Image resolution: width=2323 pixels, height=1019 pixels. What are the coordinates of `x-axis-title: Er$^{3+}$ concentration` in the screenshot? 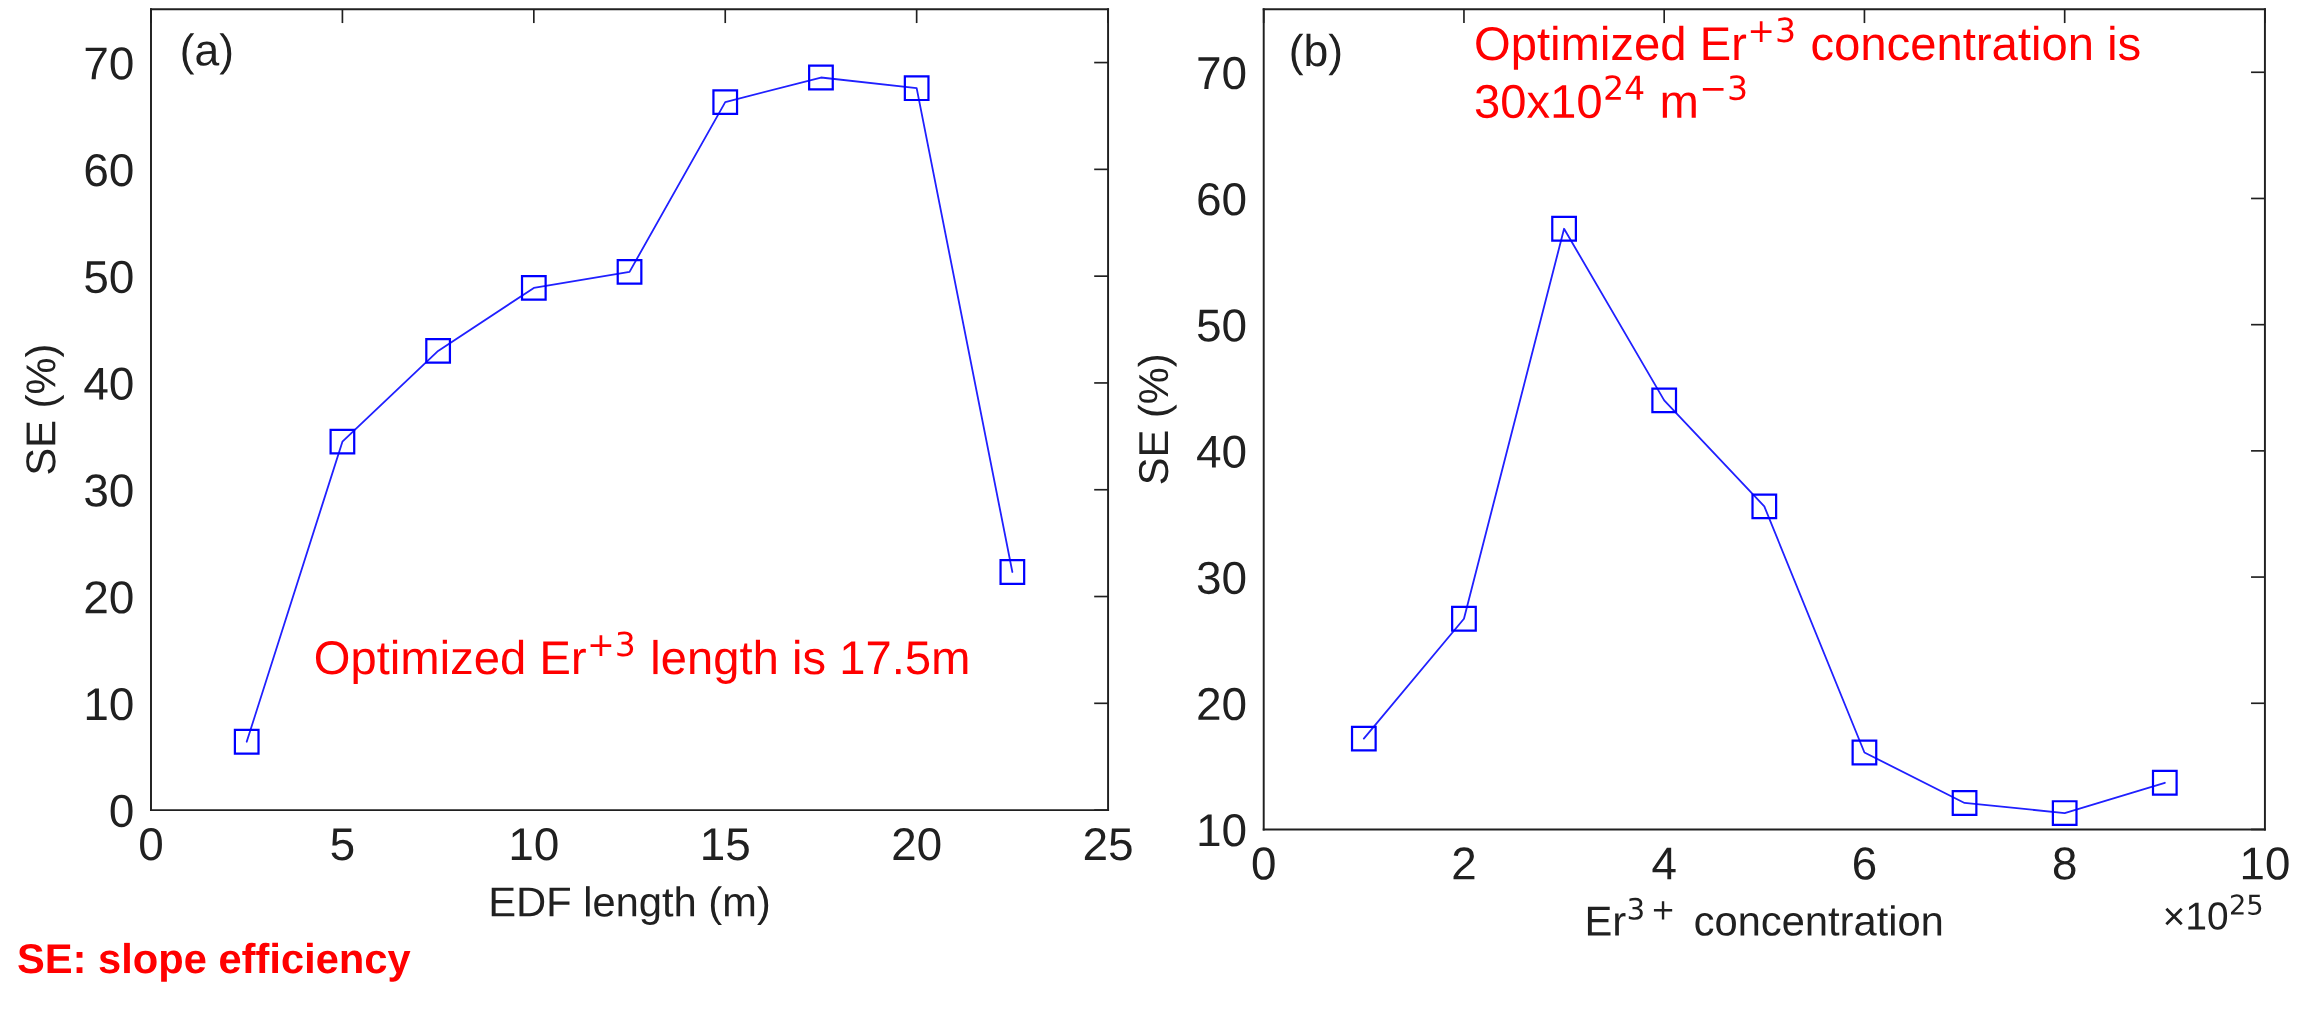 It's located at (1764, 916).